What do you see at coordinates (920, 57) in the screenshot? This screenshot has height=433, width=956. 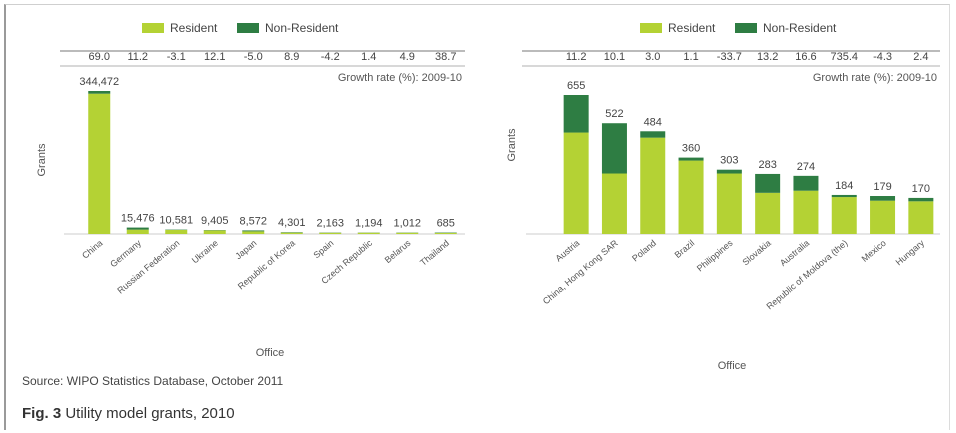 I see `chart2-growth-value: 2.4` at bounding box center [920, 57].